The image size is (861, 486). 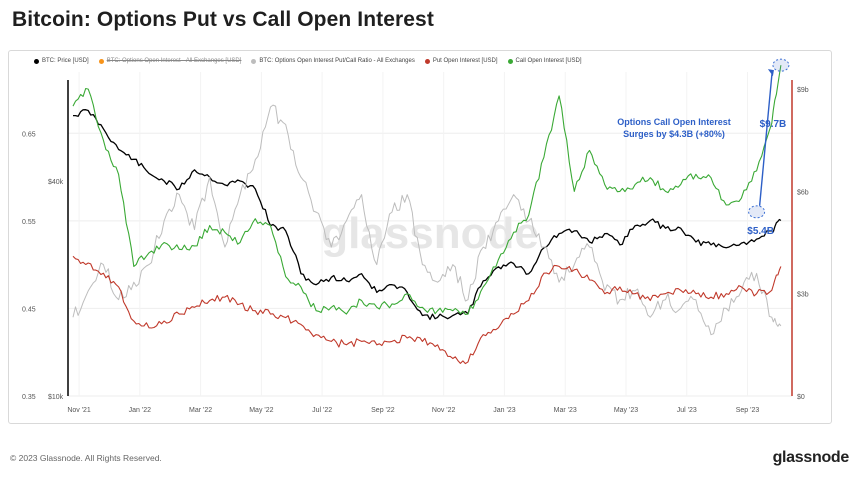 I want to click on legend-label: Call Open Interest [USD], so click(x=548, y=61).